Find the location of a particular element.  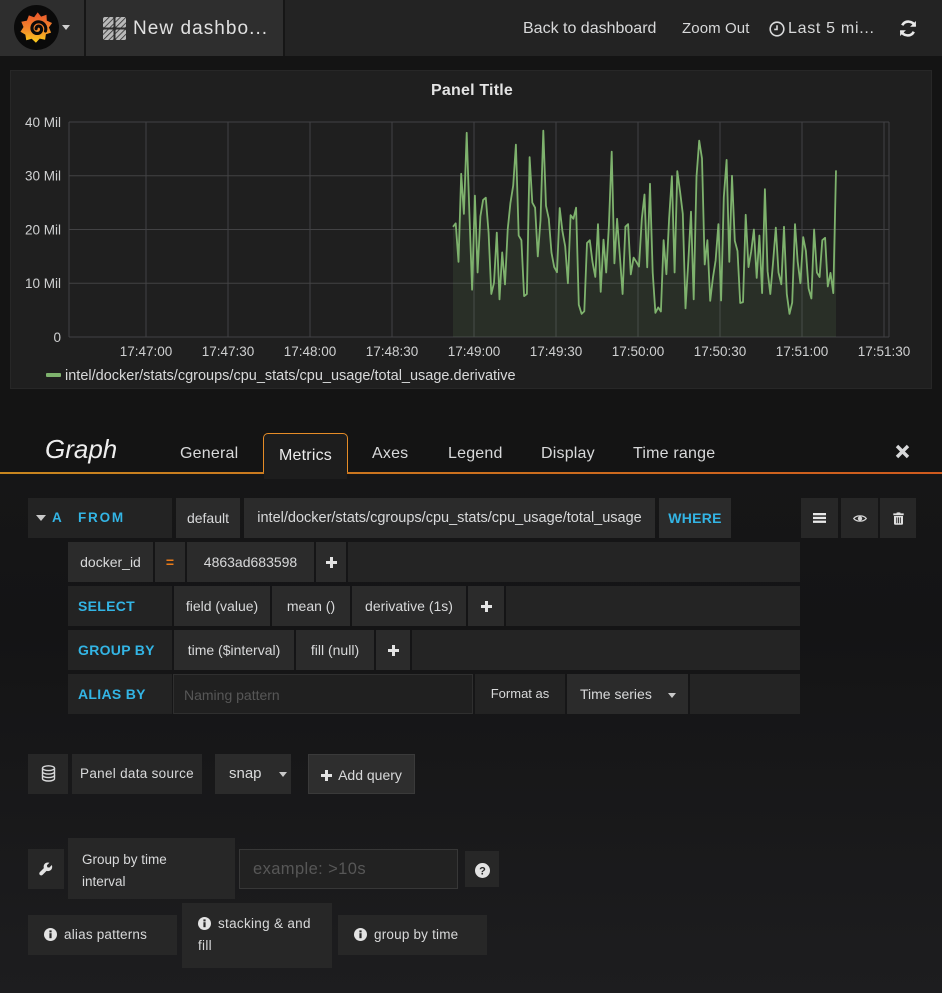

svg-text: 30 Mil is located at coordinates (43, 176).